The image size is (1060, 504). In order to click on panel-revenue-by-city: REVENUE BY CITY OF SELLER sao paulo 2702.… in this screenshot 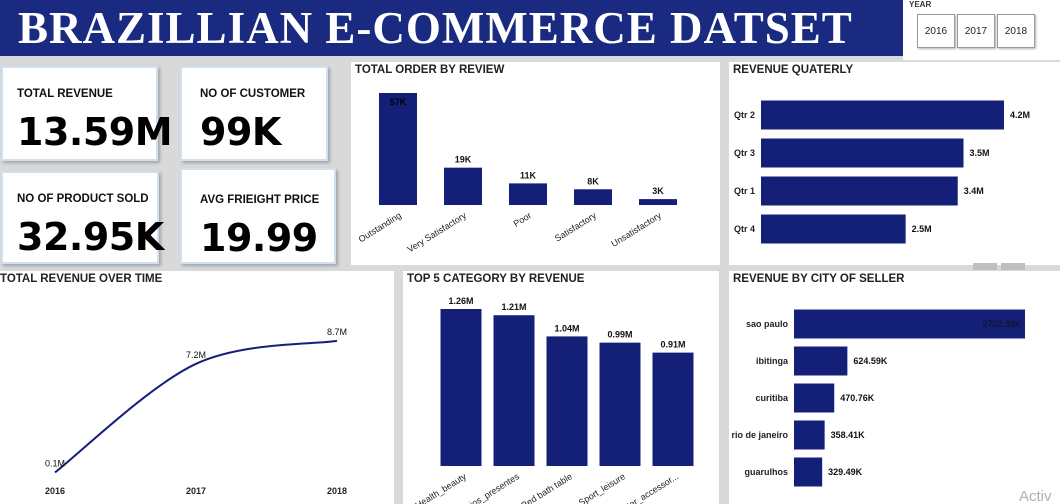, I will do `click(894, 387)`.